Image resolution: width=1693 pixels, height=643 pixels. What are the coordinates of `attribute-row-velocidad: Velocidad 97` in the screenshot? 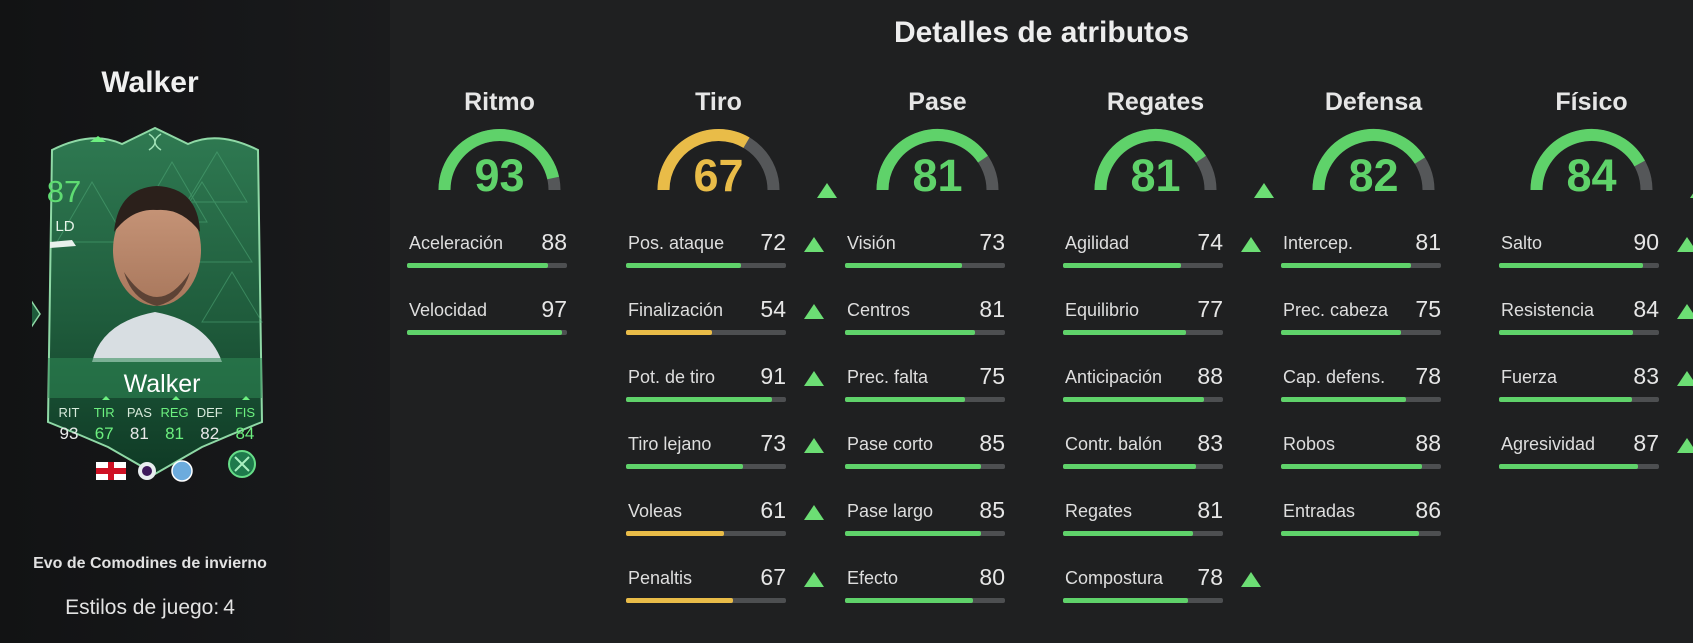 It's located at (487, 318).